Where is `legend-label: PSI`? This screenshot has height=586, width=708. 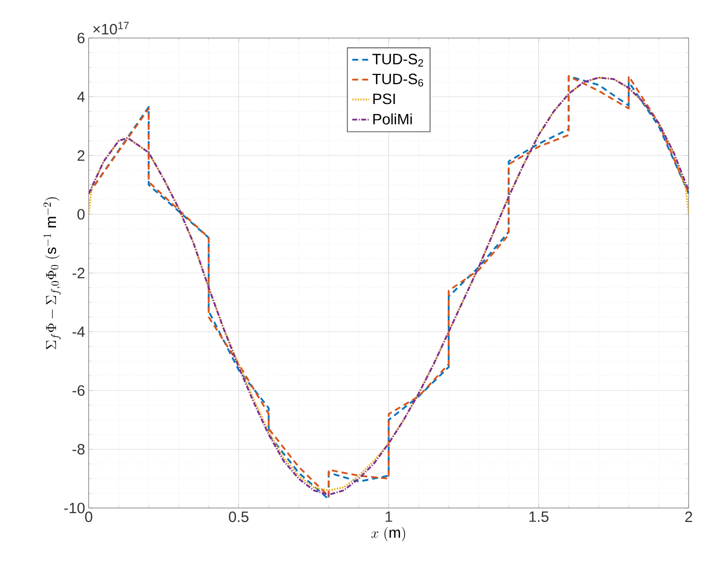
legend-label: PSI is located at coordinates (384, 99).